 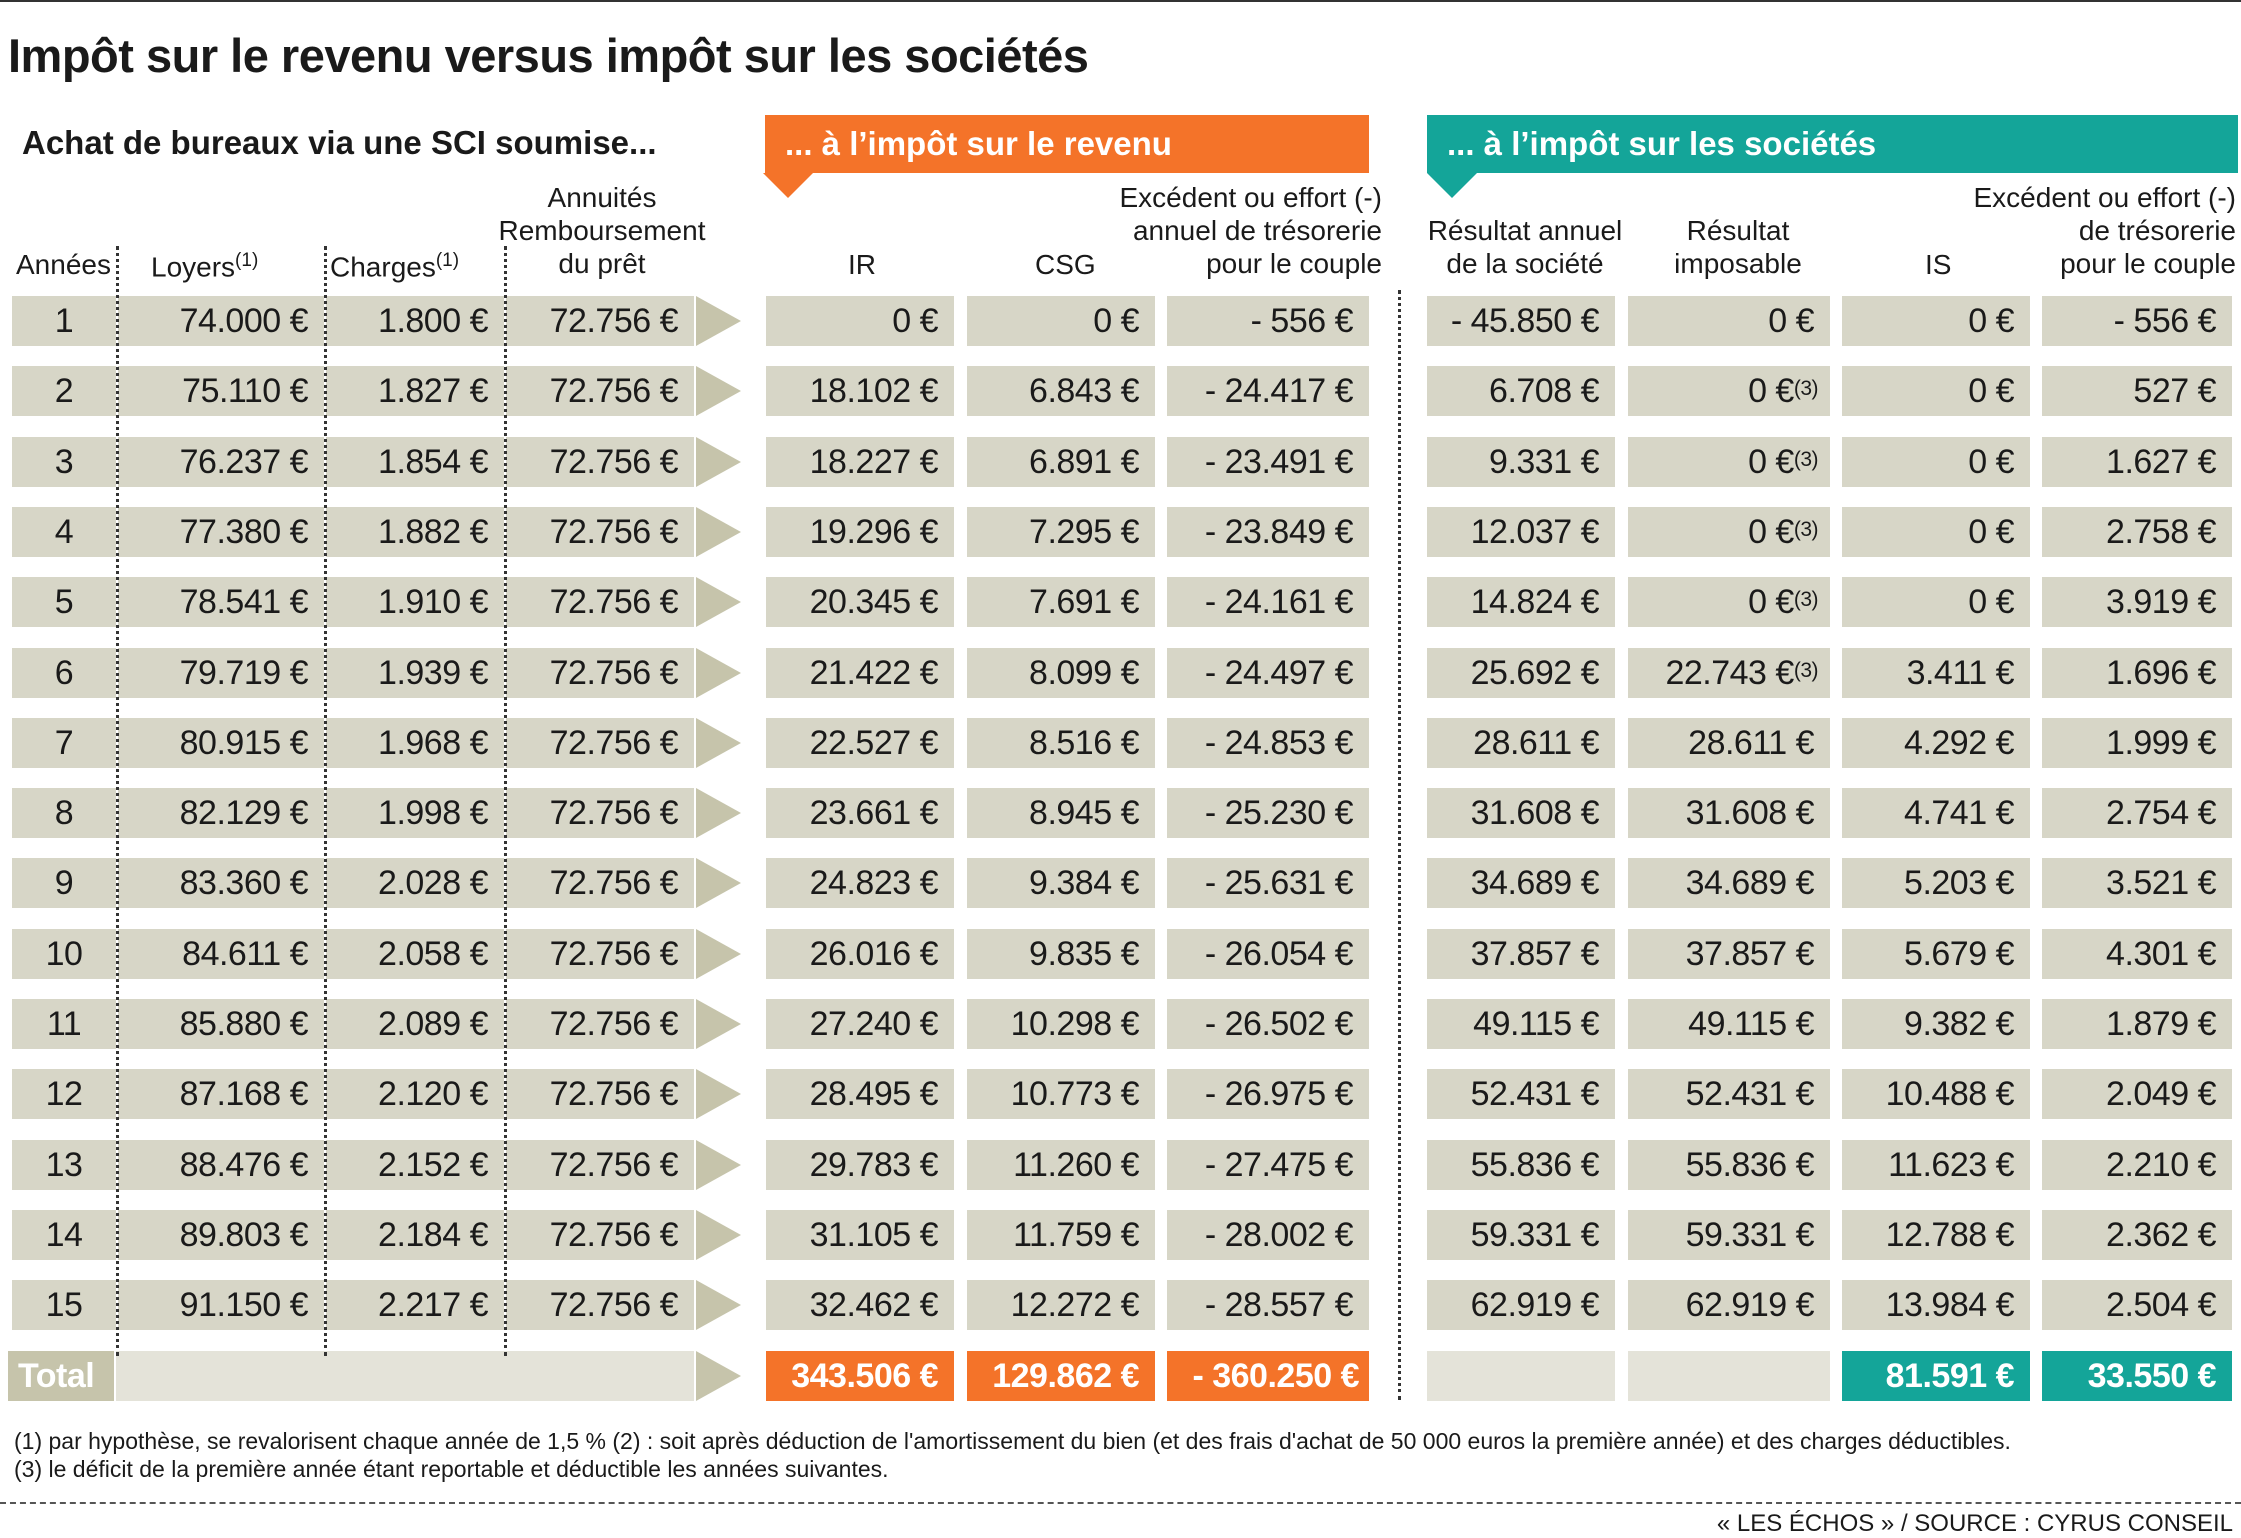 What do you see at coordinates (64, 673) in the screenshot?
I see `cell-annee-6: 6` at bounding box center [64, 673].